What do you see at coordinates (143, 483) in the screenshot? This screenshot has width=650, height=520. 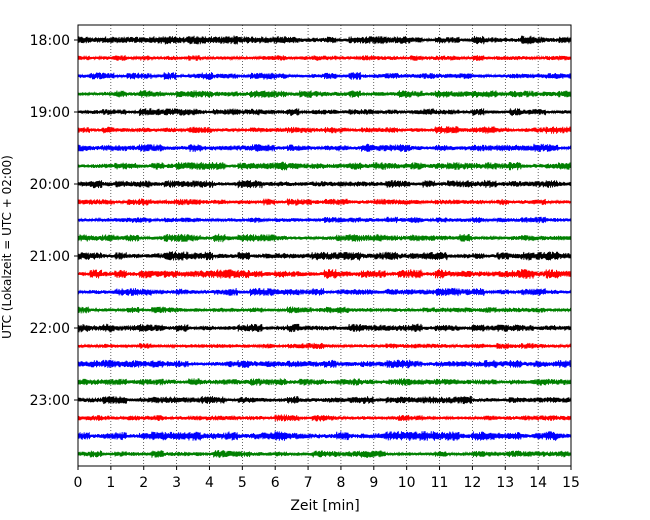 I see `x-tick-label: 2` at bounding box center [143, 483].